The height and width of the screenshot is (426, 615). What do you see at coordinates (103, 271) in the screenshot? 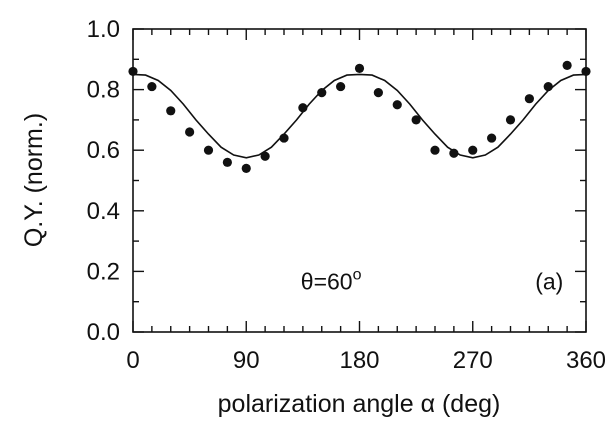
I see `y-tick-label: 0.2` at bounding box center [103, 271].